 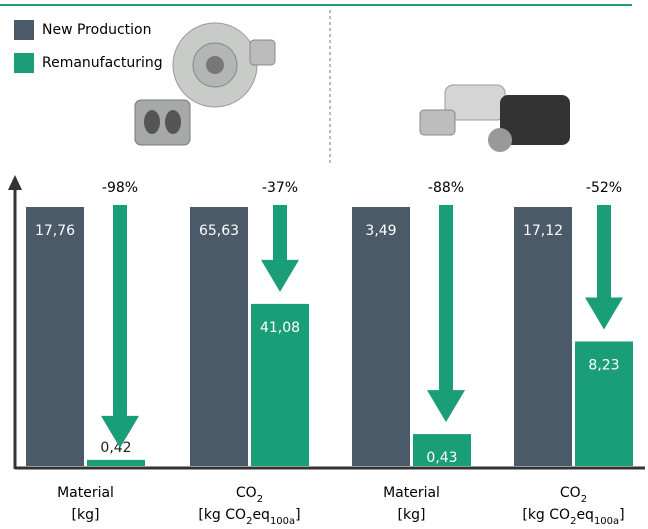 What do you see at coordinates (441, 458) in the screenshot?
I see `value-label: 0,43` at bounding box center [441, 458].